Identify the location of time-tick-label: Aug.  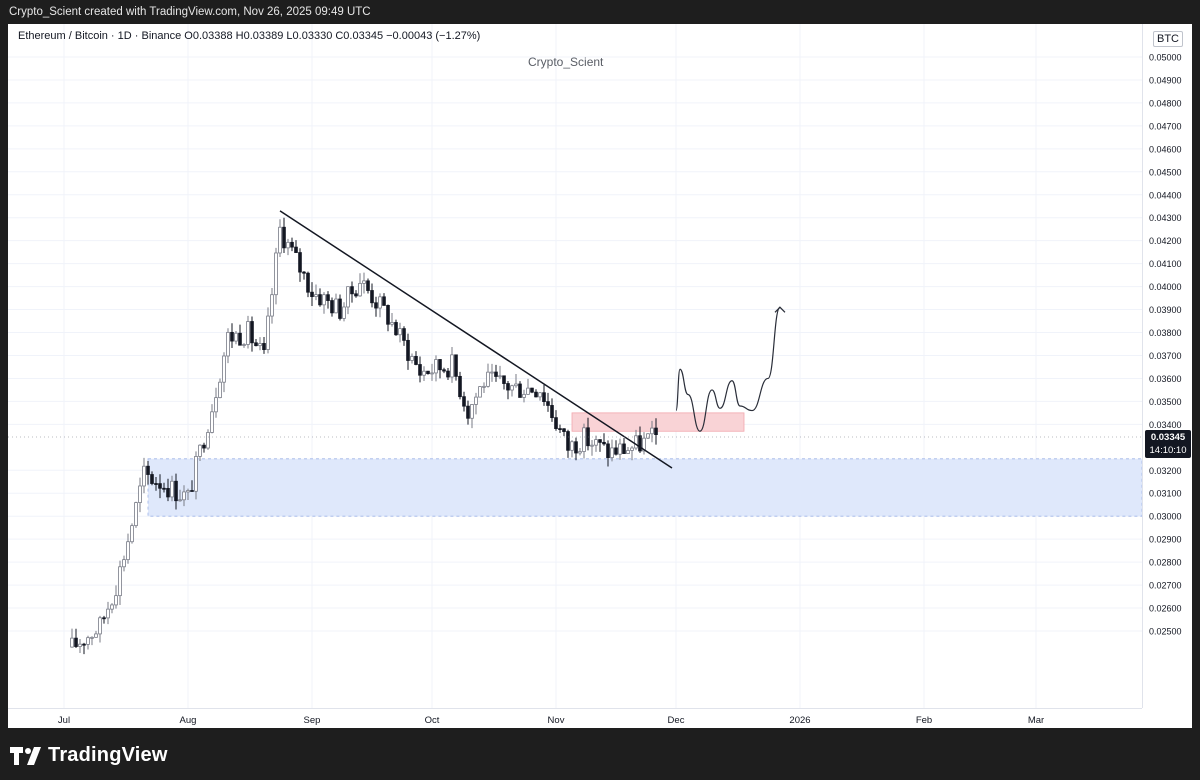
(188, 720).